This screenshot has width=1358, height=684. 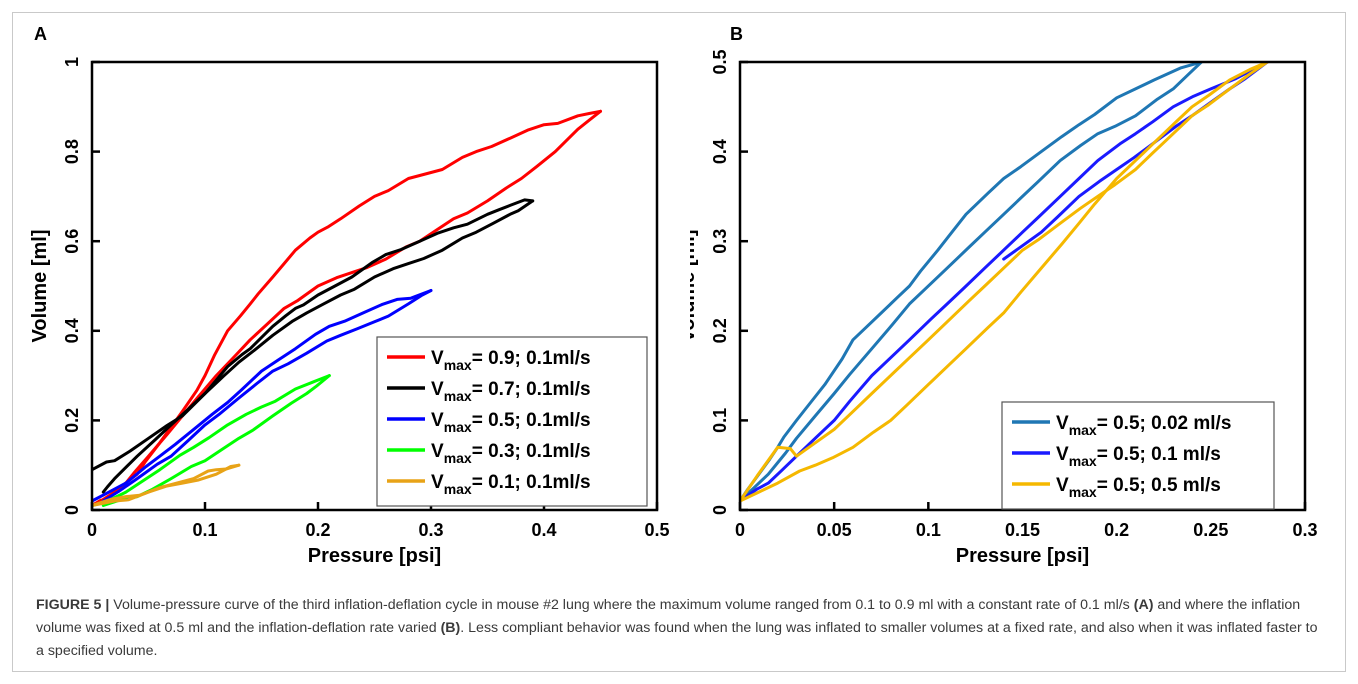 I want to click on panel-letter-b: B, so click(x=736, y=34).